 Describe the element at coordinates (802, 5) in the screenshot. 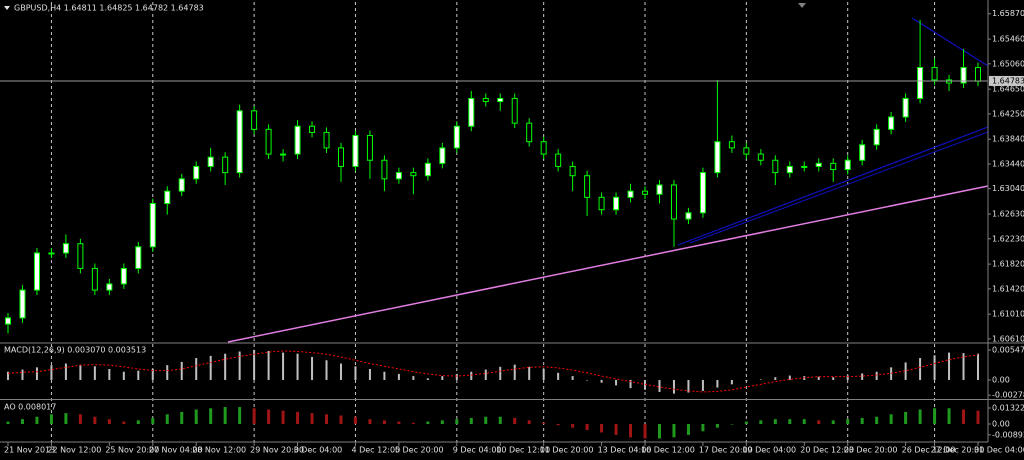

I see `shift-marker` at that location.